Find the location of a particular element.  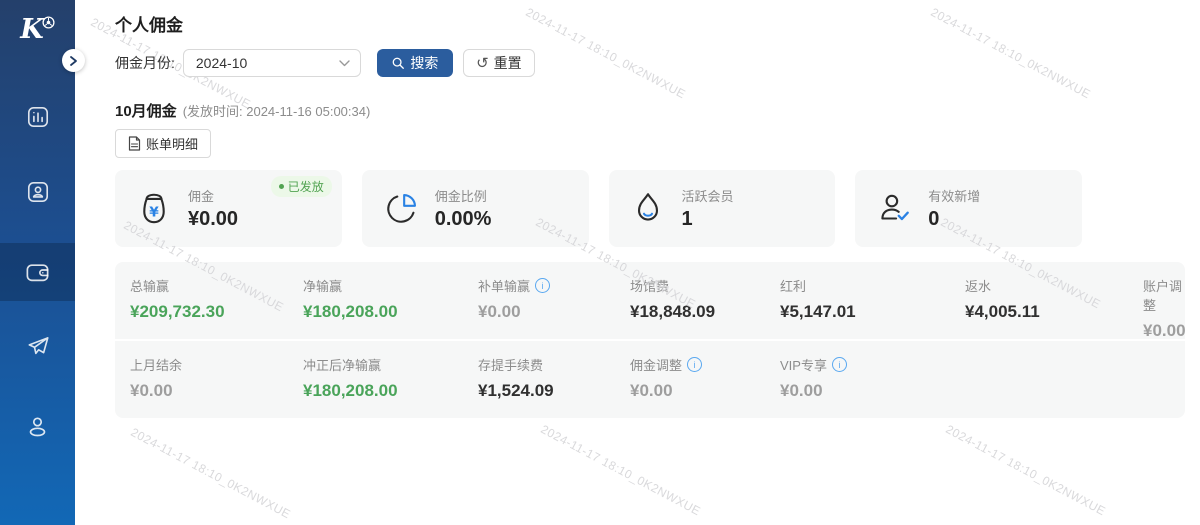

reset-button: ↺ 重置 is located at coordinates (498, 63).